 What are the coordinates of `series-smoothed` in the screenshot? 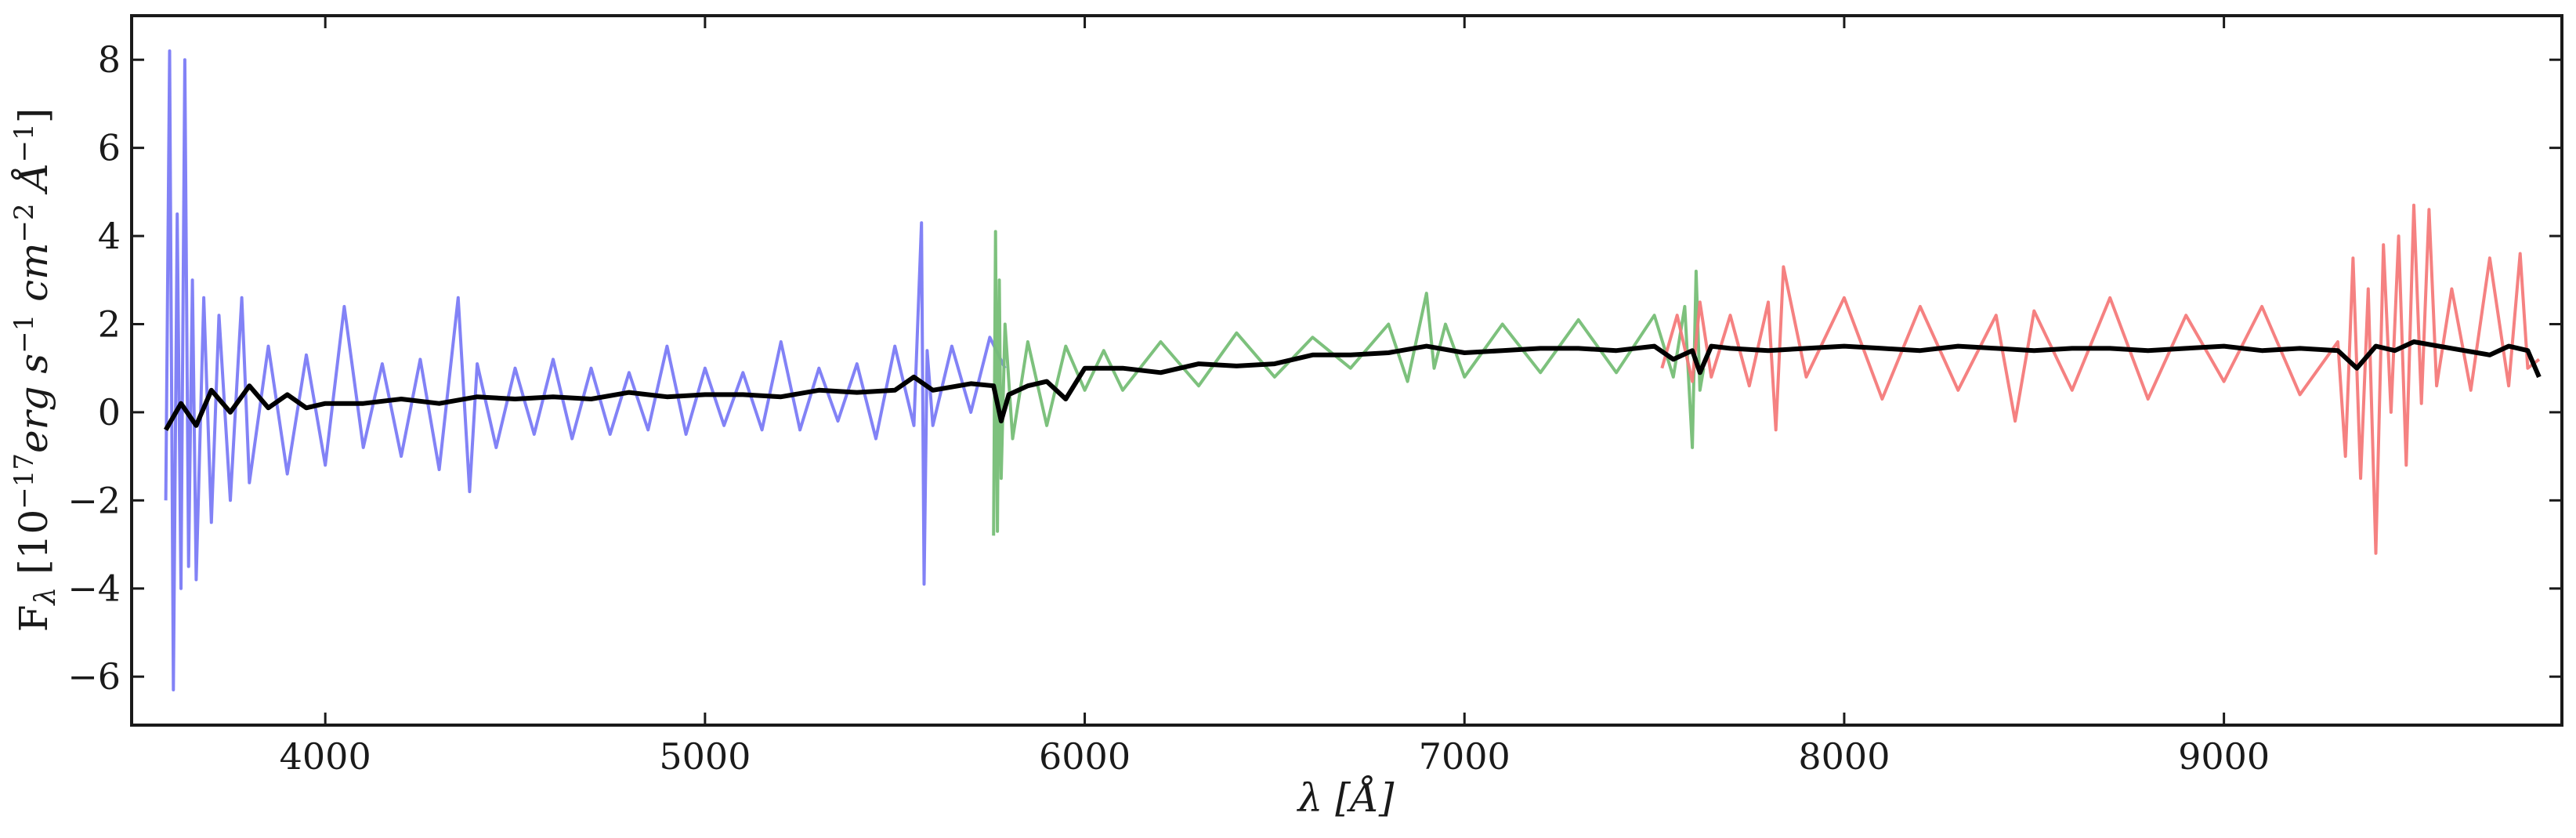 It's located at (1353, 385).